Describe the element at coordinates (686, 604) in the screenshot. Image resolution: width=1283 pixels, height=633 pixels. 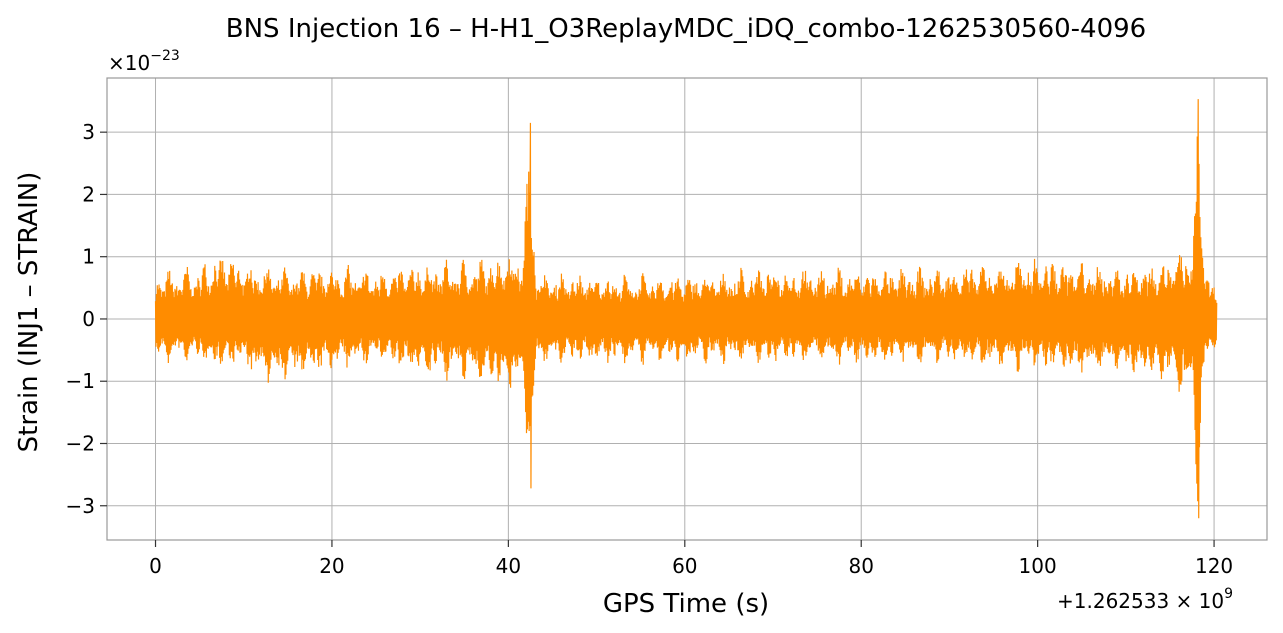
I see `x-axis-label: GPS Time (s)` at that location.